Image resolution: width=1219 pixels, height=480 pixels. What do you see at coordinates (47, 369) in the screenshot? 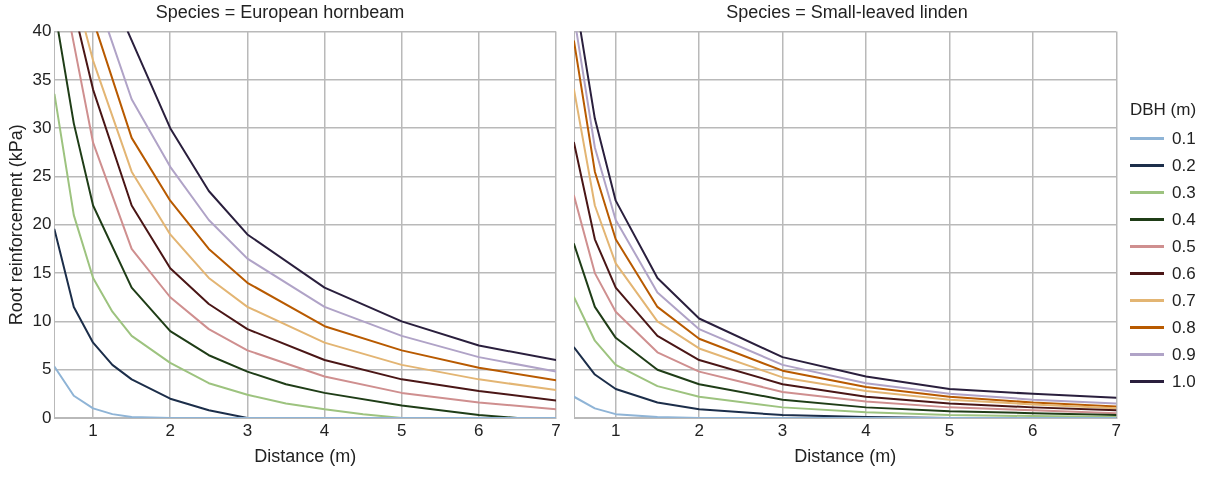
I see `y-tick-label: 5` at bounding box center [47, 369].